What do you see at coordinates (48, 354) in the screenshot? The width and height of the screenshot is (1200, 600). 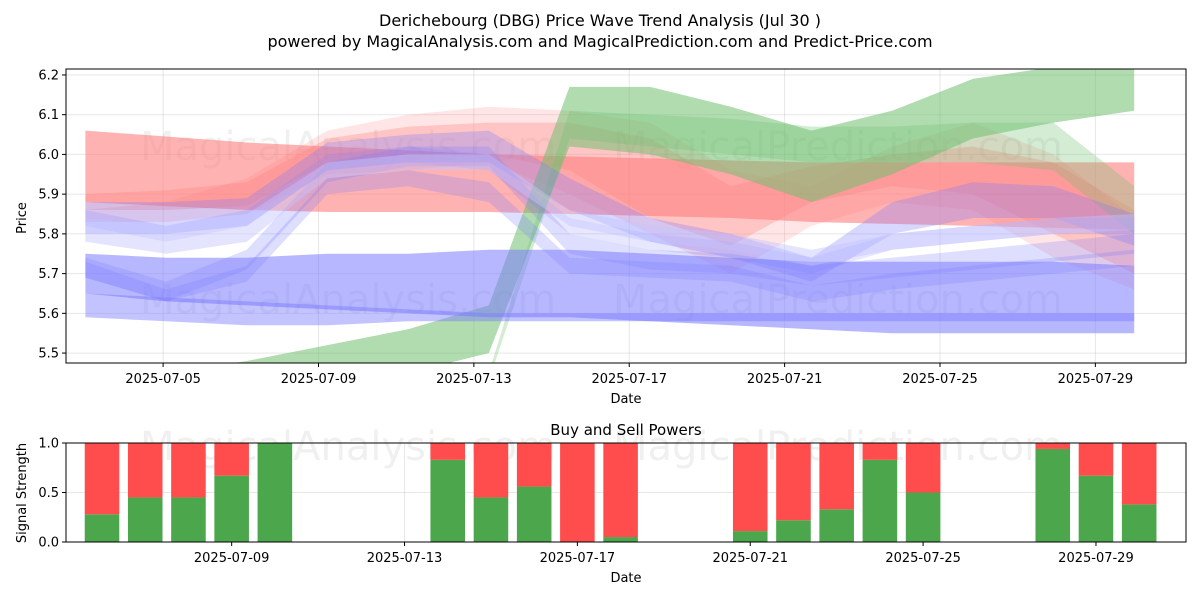 I see `y-tick-label: 5.5` at bounding box center [48, 354].